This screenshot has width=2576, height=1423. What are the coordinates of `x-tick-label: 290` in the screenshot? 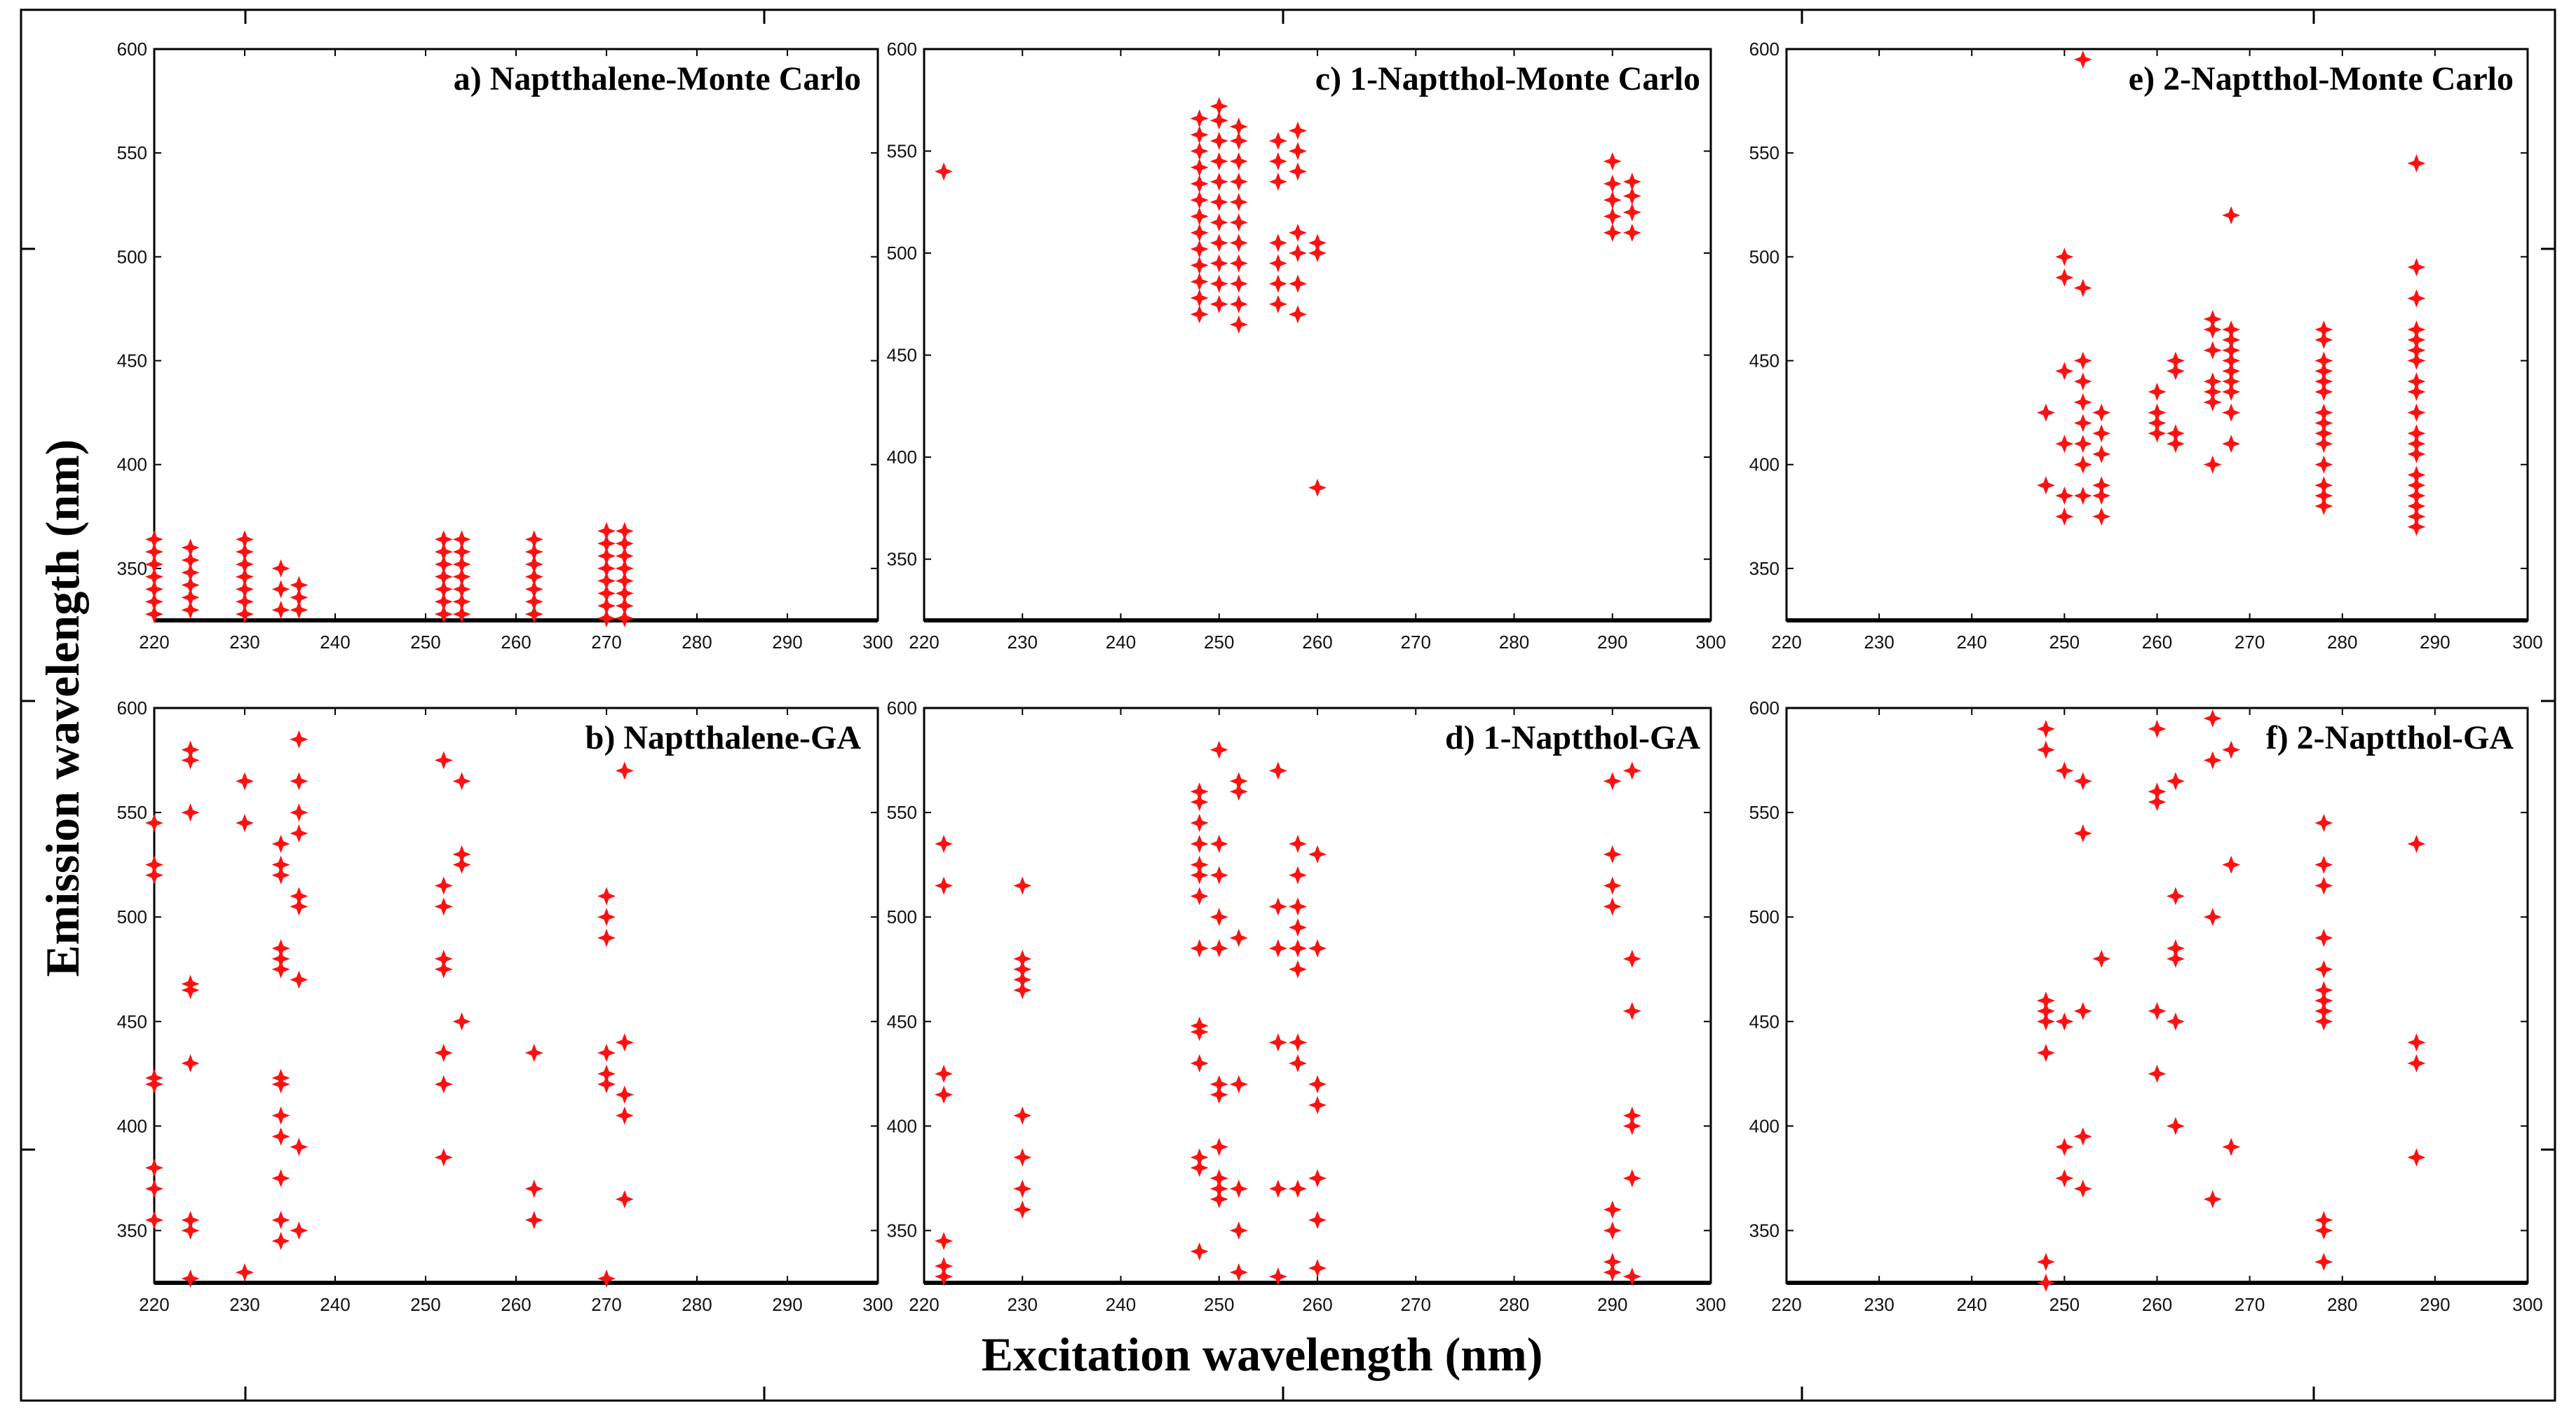 It's located at (787, 1305).